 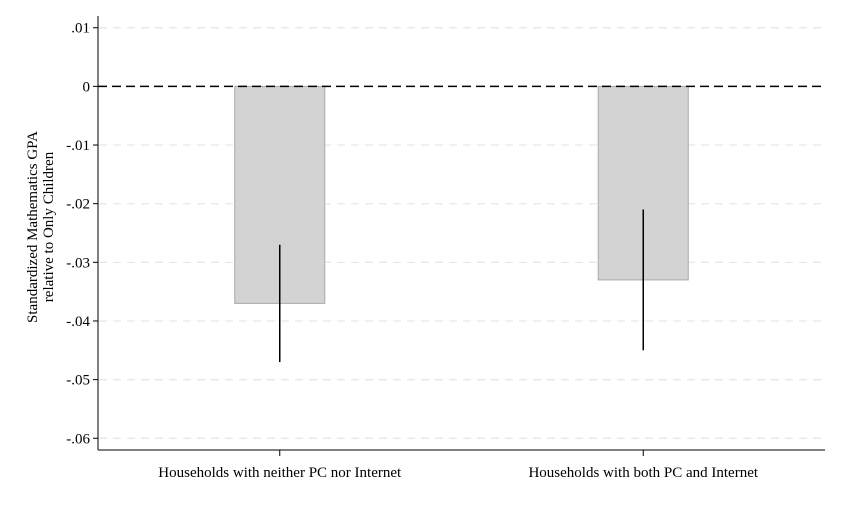 What do you see at coordinates (78, 439) in the screenshot?
I see `y-tick-label: -.06` at bounding box center [78, 439].